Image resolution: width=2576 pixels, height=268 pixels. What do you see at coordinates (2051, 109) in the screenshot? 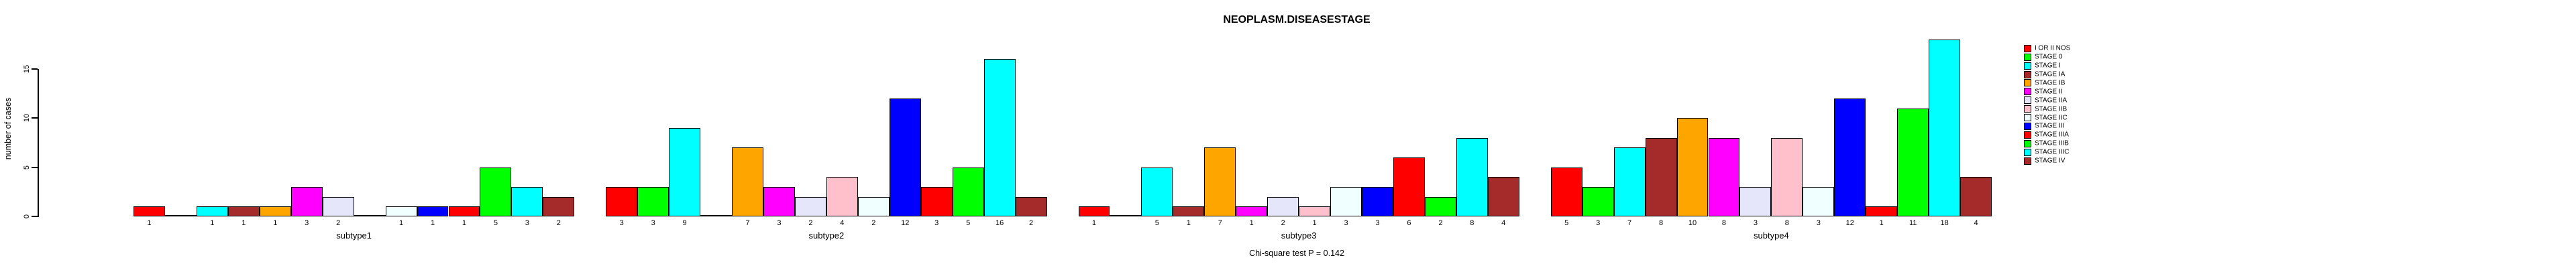
I see `legend-label: STAGE IIB` at bounding box center [2051, 109].